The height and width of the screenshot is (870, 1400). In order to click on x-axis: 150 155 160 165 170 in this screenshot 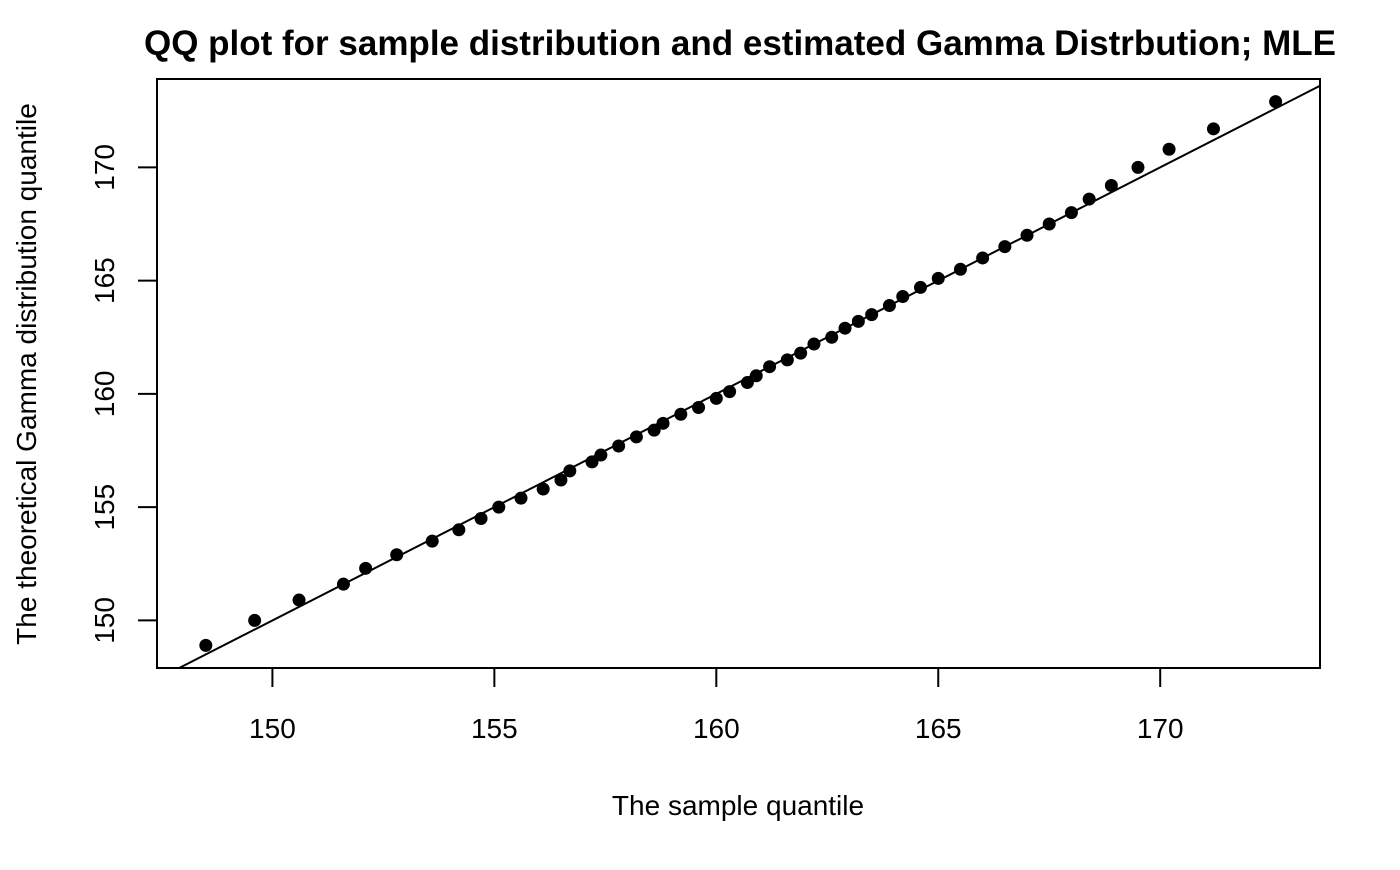, I will do `click(716, 705)`.